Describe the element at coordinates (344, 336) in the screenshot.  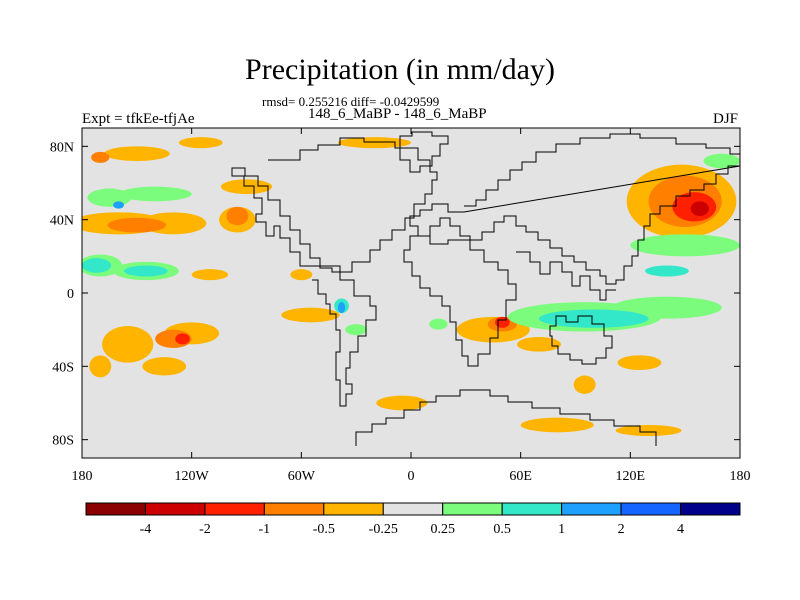
I see `coastline-south-america` at that location.